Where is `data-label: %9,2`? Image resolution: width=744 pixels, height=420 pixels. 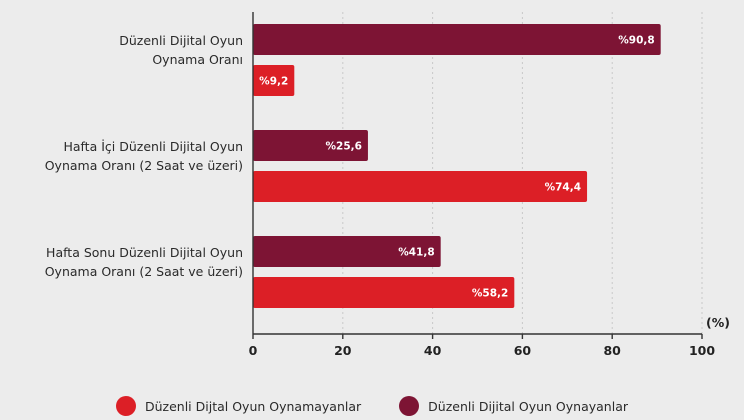
data-label: %9,2 is located at coordinates (273, 82).